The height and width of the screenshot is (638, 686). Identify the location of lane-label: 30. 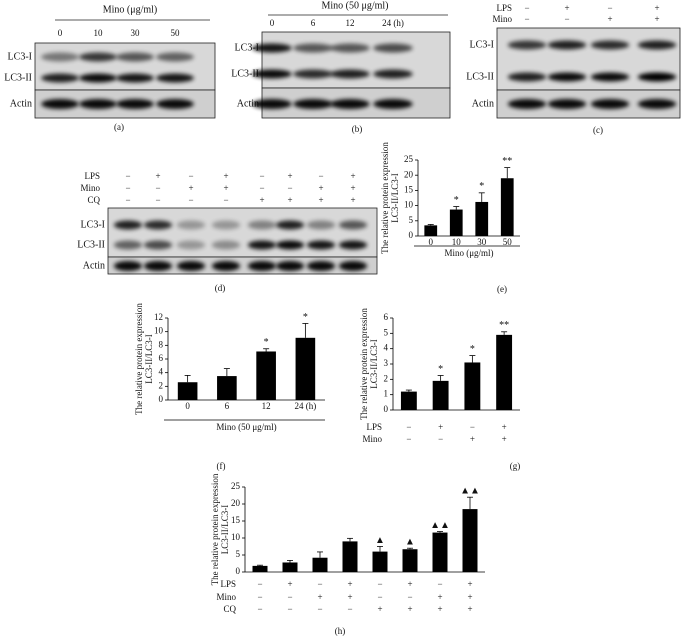
(136, 33).